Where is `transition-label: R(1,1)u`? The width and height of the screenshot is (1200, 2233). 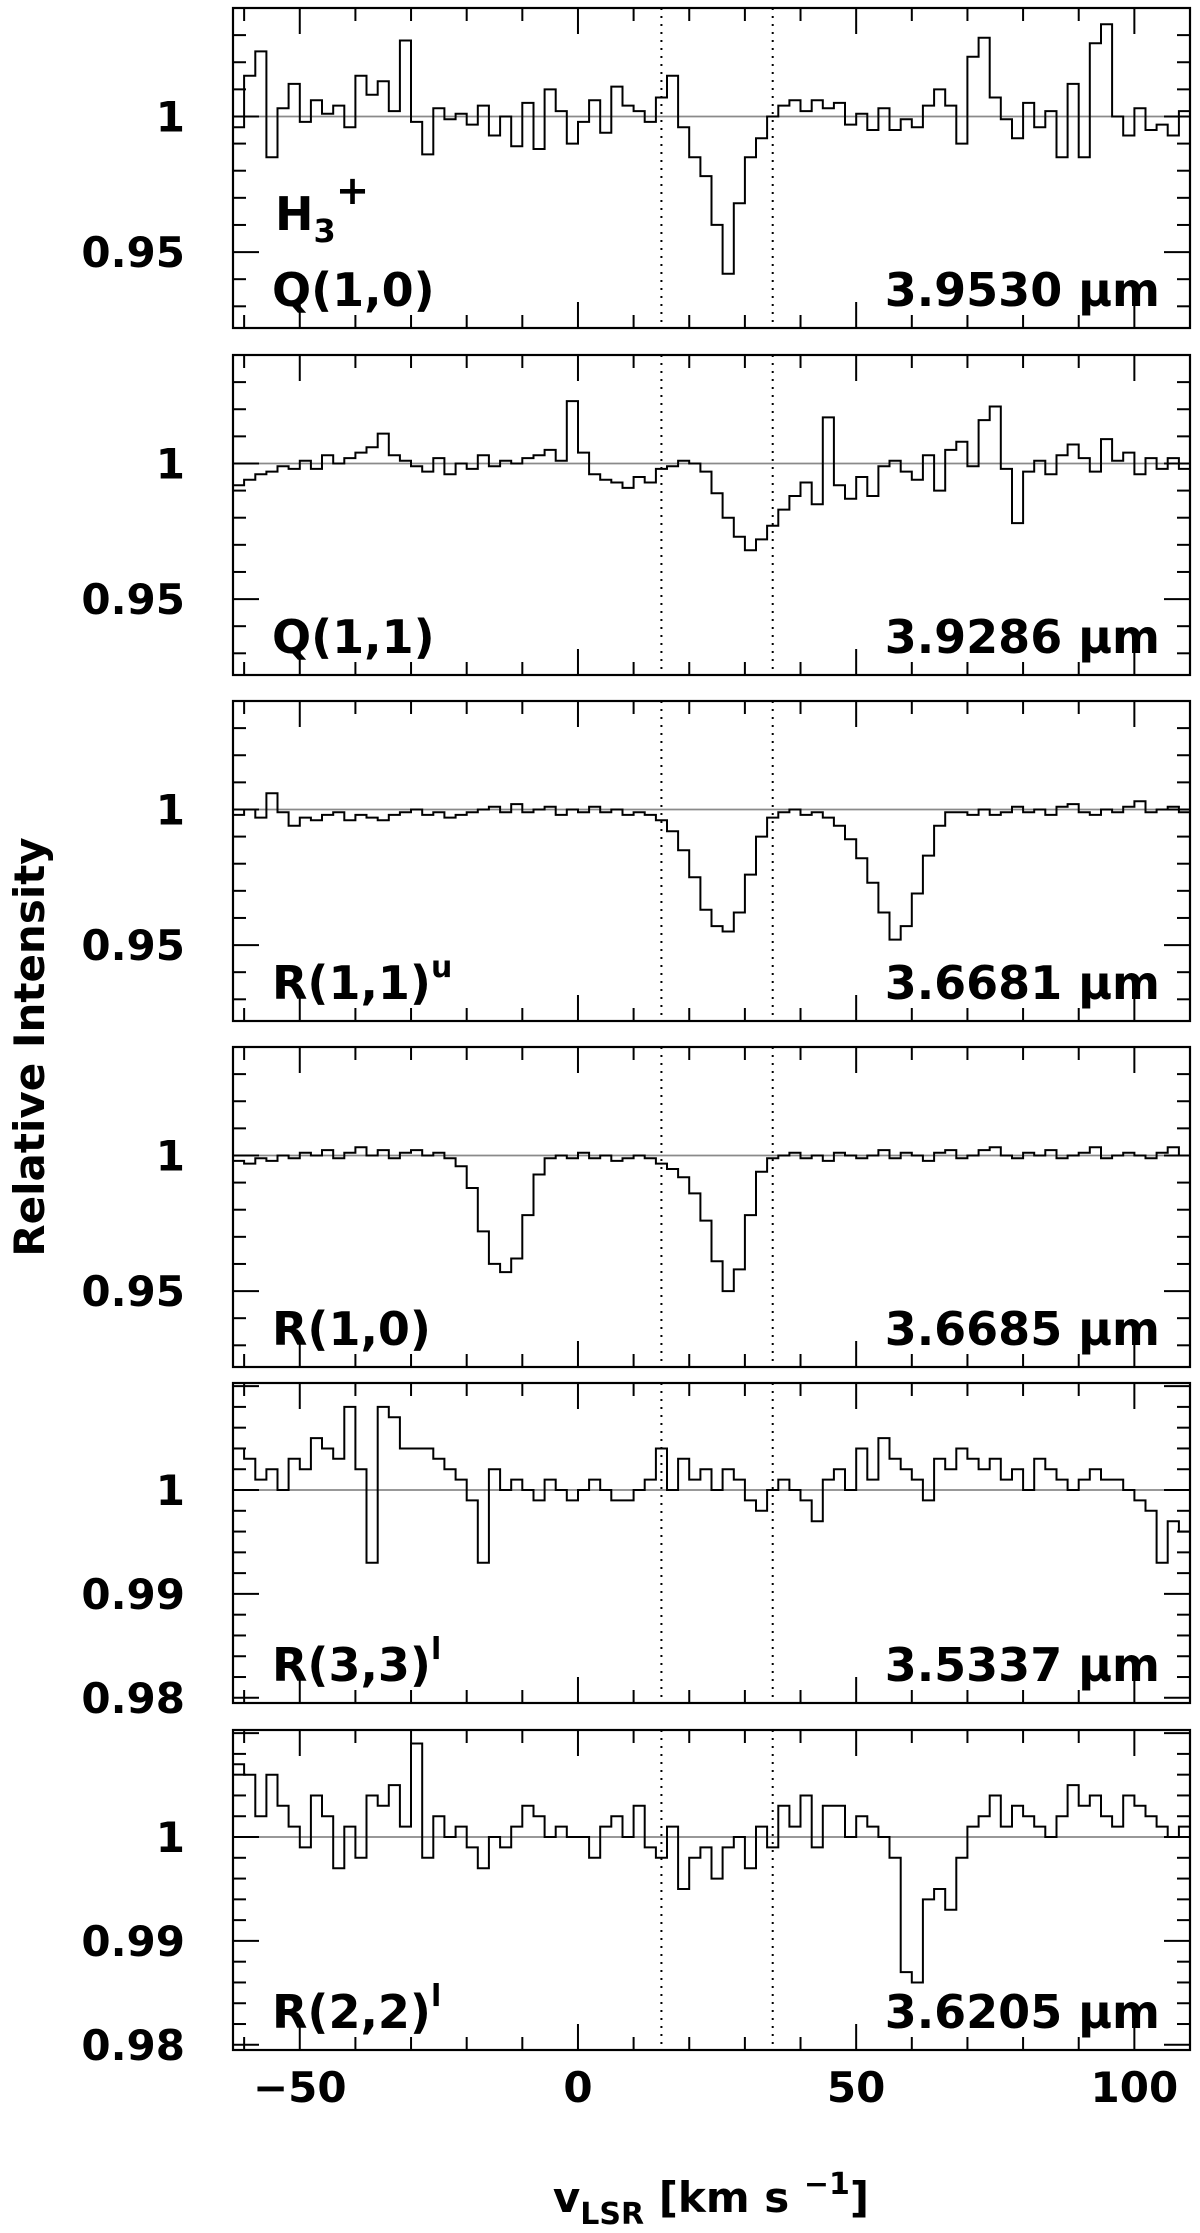 transition-label: R(1,1)u is located at coordinates (362, 980).